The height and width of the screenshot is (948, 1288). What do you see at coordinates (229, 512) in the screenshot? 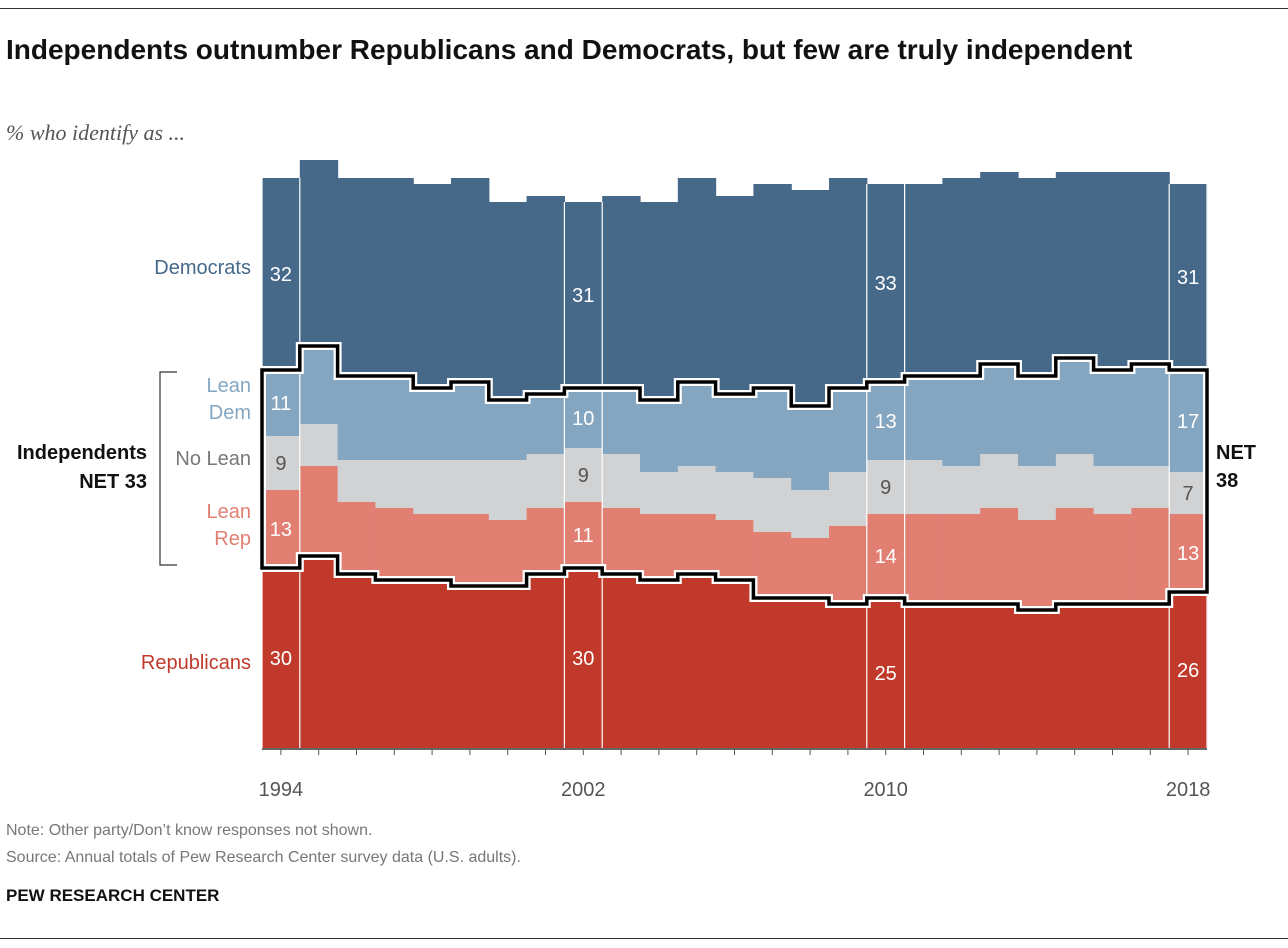
I see `legend-lean-rep: Lean` at bounding box center [229, 512].